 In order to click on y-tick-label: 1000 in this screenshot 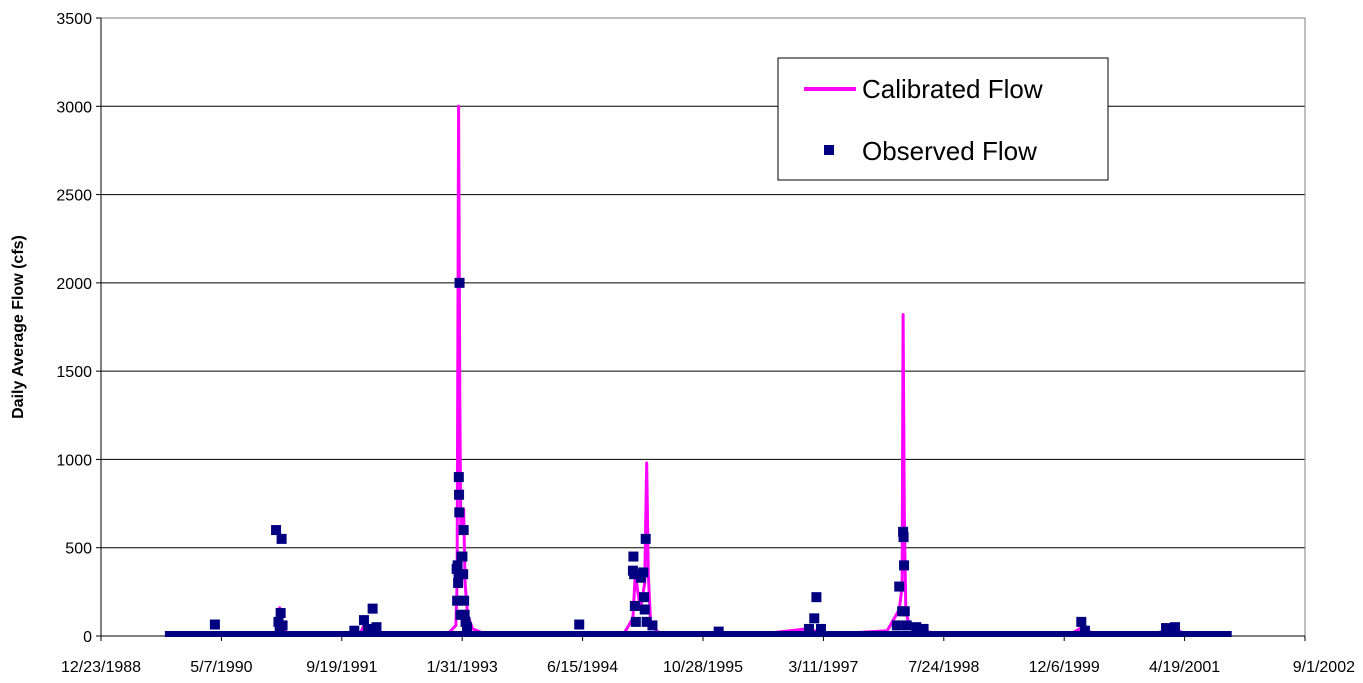, I will do `click(74, 460)`.